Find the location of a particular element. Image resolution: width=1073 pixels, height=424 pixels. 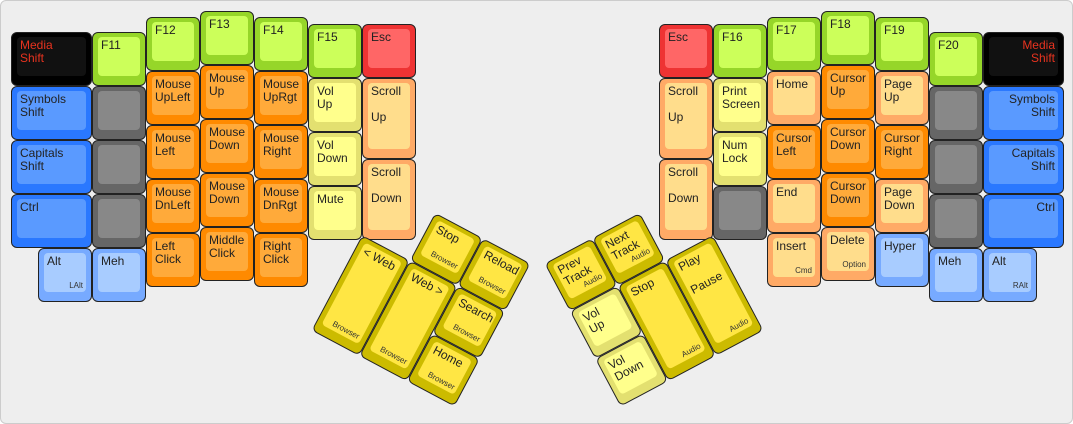

key-label: Scroll Down is located at coordinates (386, 185).